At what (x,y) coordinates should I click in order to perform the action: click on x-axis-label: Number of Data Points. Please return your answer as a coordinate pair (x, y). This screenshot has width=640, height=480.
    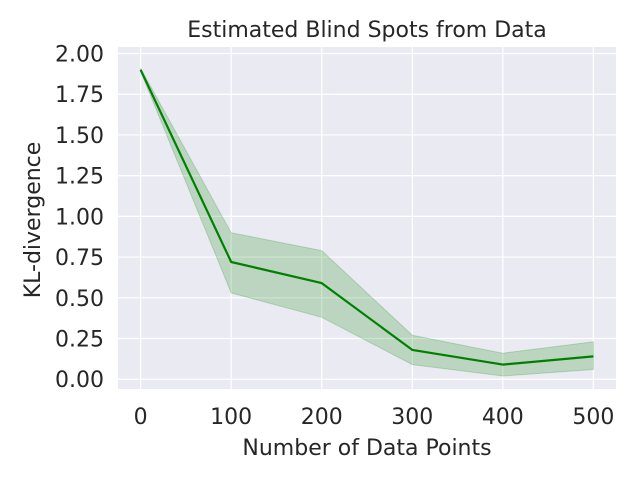
    Looking at the image, I should click on (366, 448).